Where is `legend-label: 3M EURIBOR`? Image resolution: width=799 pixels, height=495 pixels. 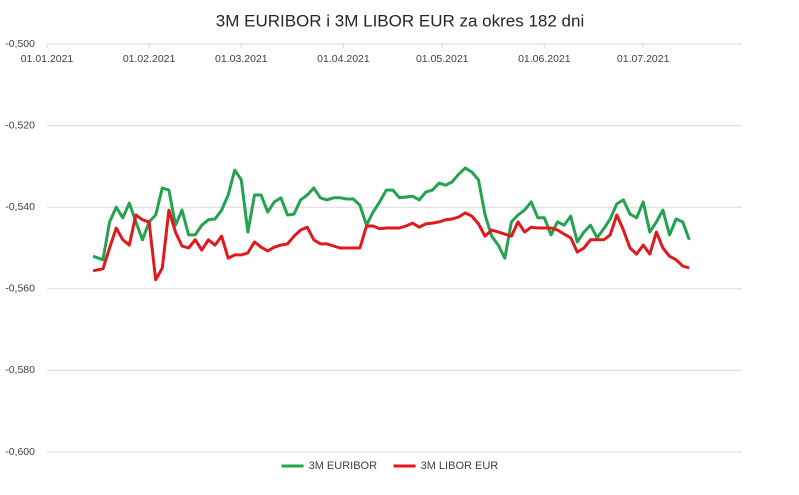 legend-label: 3M EURIBOR is located at coordinates (343, 466).